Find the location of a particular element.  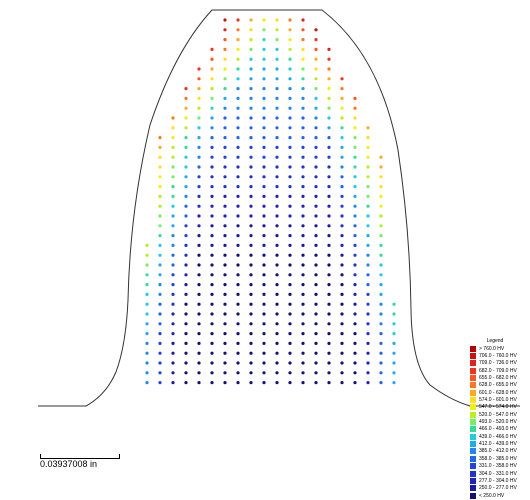

legend-entry: 709.0 - 736.0 HV is located at coordinates (495, 363).